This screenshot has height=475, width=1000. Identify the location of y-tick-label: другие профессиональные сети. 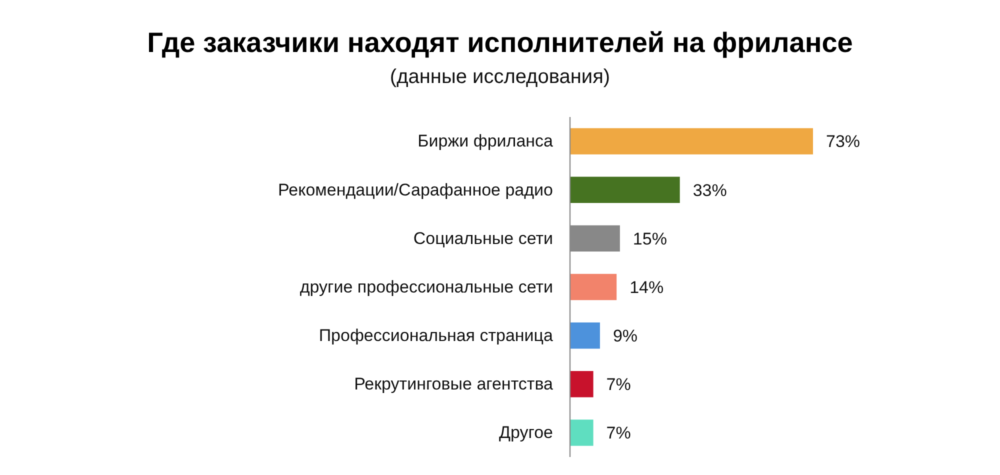
(426, 286).